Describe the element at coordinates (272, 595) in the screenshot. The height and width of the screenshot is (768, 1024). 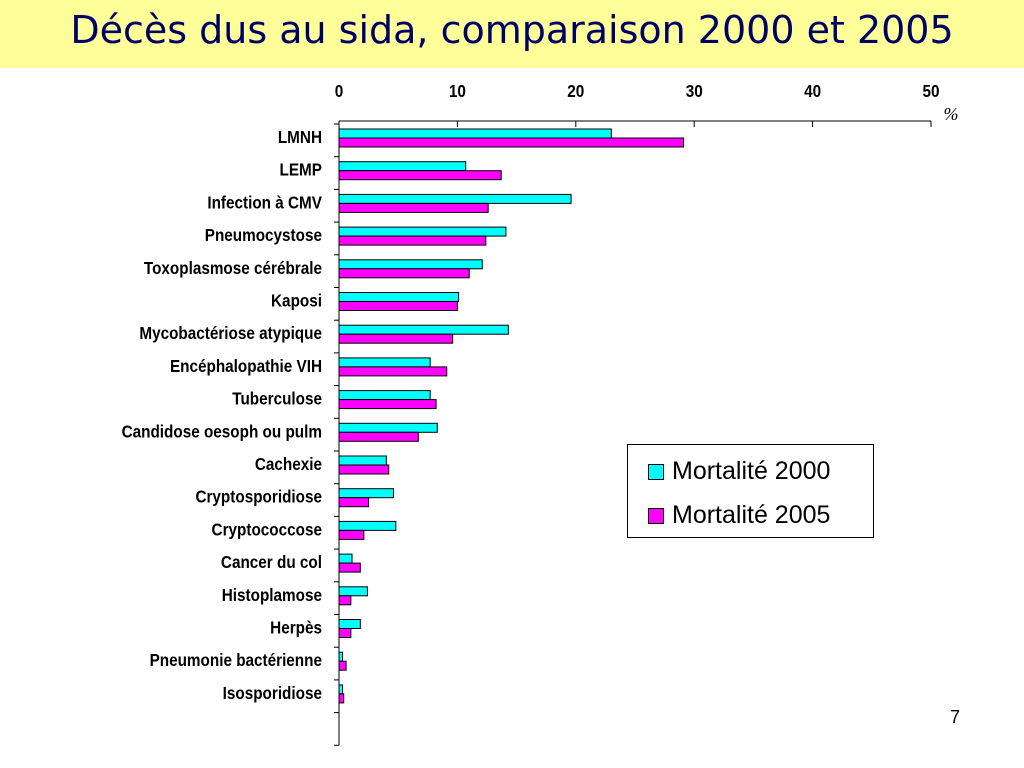
I see `category-label: Histoplamose` at that location.